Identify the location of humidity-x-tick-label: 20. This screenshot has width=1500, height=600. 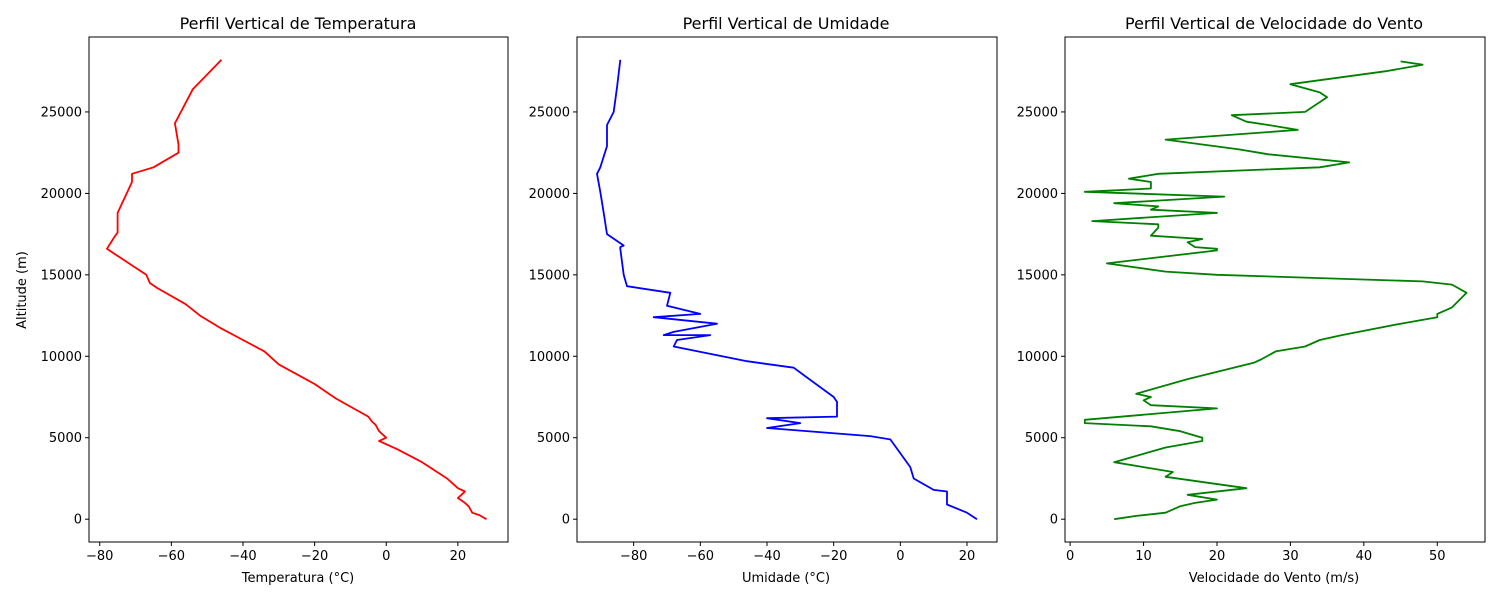
(967, 556).